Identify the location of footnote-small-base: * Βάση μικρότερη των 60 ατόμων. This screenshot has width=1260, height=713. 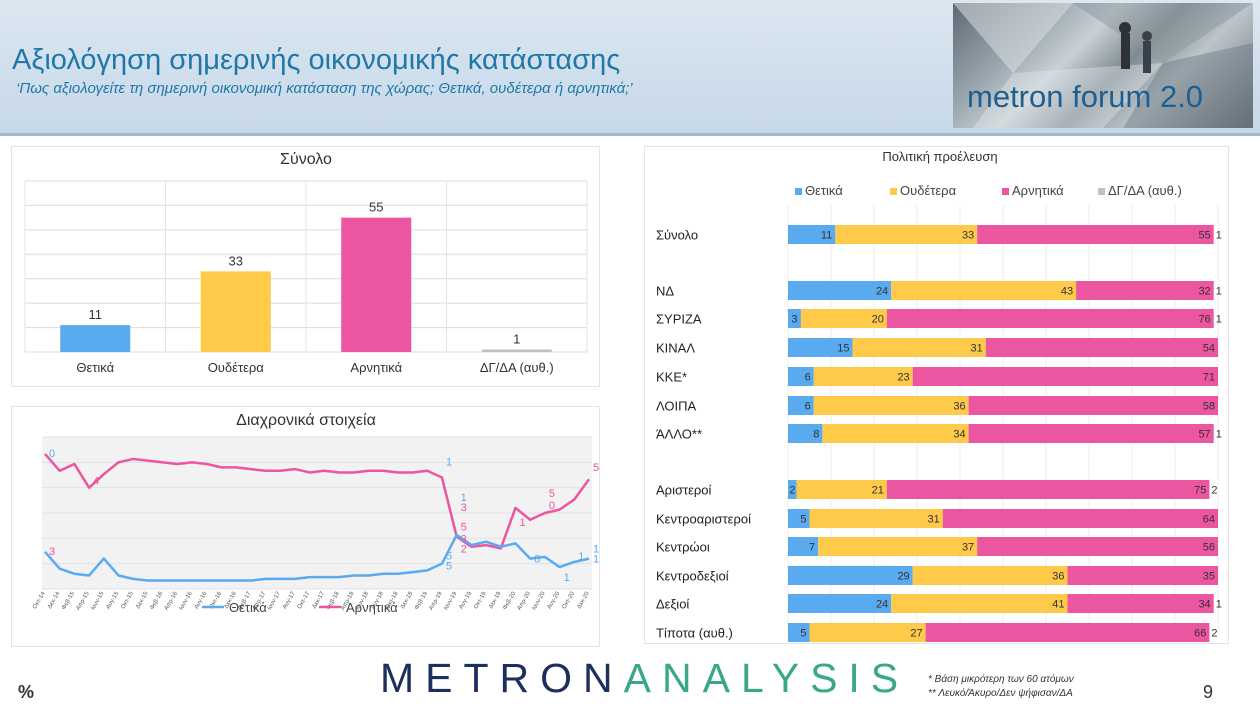
(1001, 679).